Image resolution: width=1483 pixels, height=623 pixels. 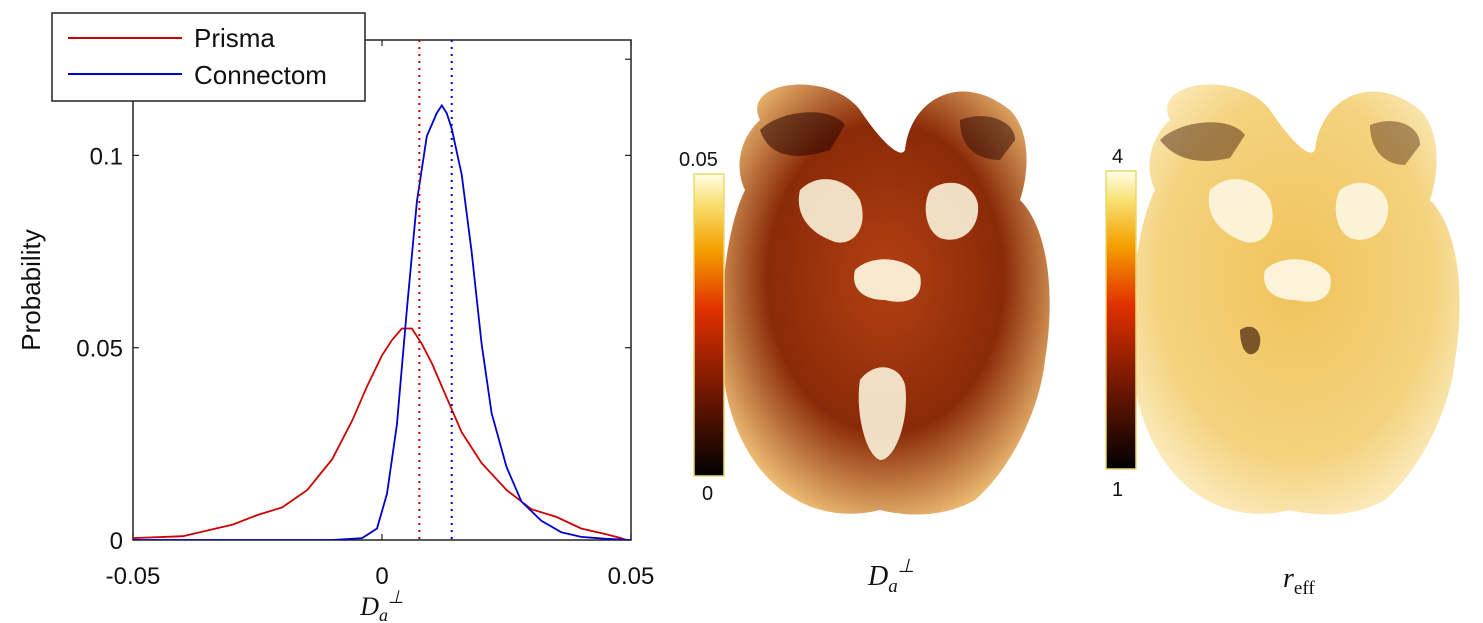 What do you see at coordinates (1299, 581) in the screenshot?
I see `map-title-r-eff: reff` at bounding box center [1299, 581].